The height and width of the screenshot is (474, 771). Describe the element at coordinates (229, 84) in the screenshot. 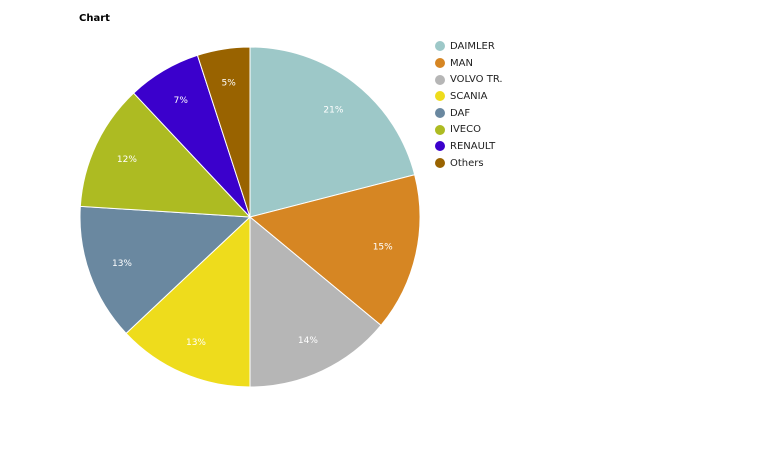

I see `slice-percent-label: 5%` at that location.